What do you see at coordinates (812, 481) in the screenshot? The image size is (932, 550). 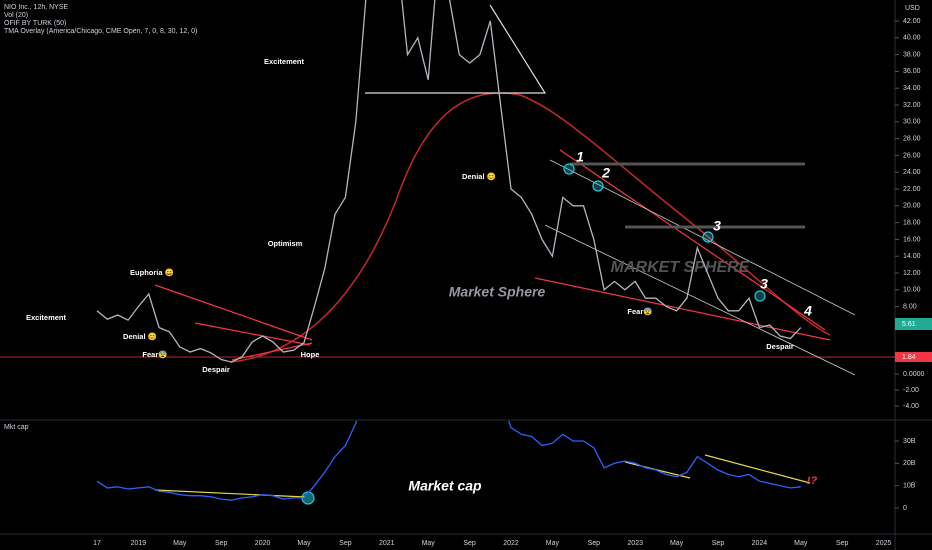 I see `annotation: !?` at bounding box center [812, 481].